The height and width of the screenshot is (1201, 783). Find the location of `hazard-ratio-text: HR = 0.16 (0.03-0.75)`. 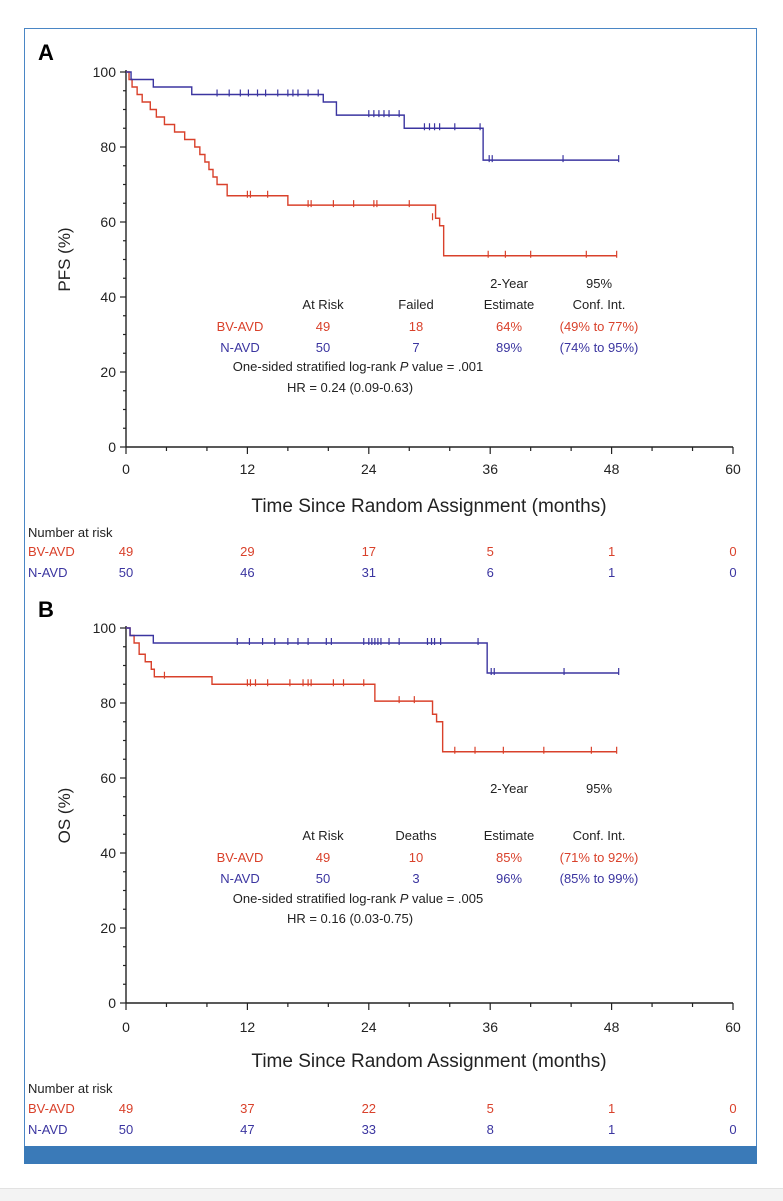

hazard-ratio-text: HR = 0.16 (0.03-0.75) is located at coordinates (350, 918).